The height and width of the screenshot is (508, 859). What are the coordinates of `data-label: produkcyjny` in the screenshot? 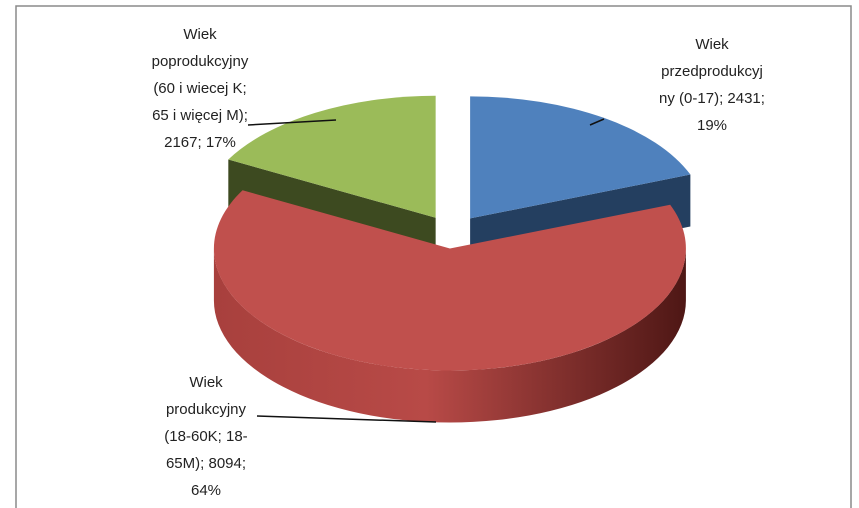 It's located at (206, 409).